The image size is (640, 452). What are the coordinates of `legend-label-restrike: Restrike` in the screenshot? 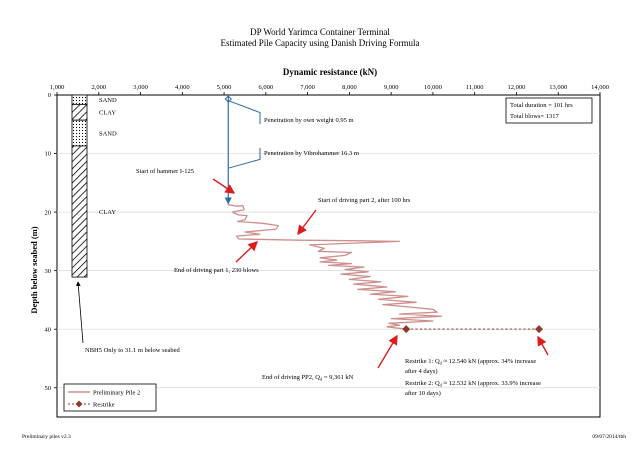 It's located at (104, 405).